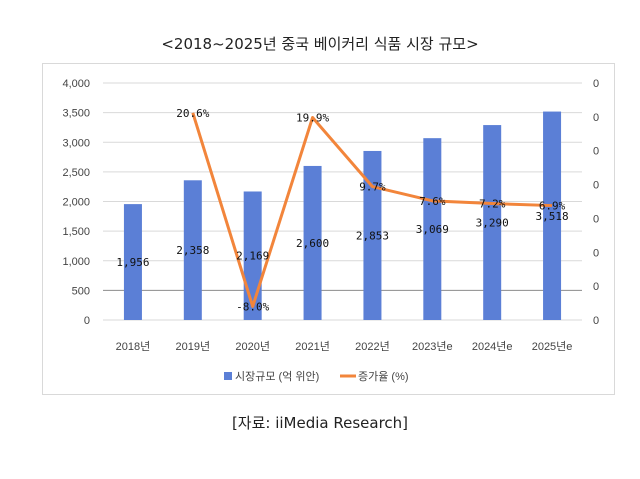 The image size is (640, 479). What do you see at coordinates (320, 44) in the screenshot?
I see `chart-title: <2018~2025년 중국 베이커리 식품 시장 규모>` at bounding box center [320, 44].